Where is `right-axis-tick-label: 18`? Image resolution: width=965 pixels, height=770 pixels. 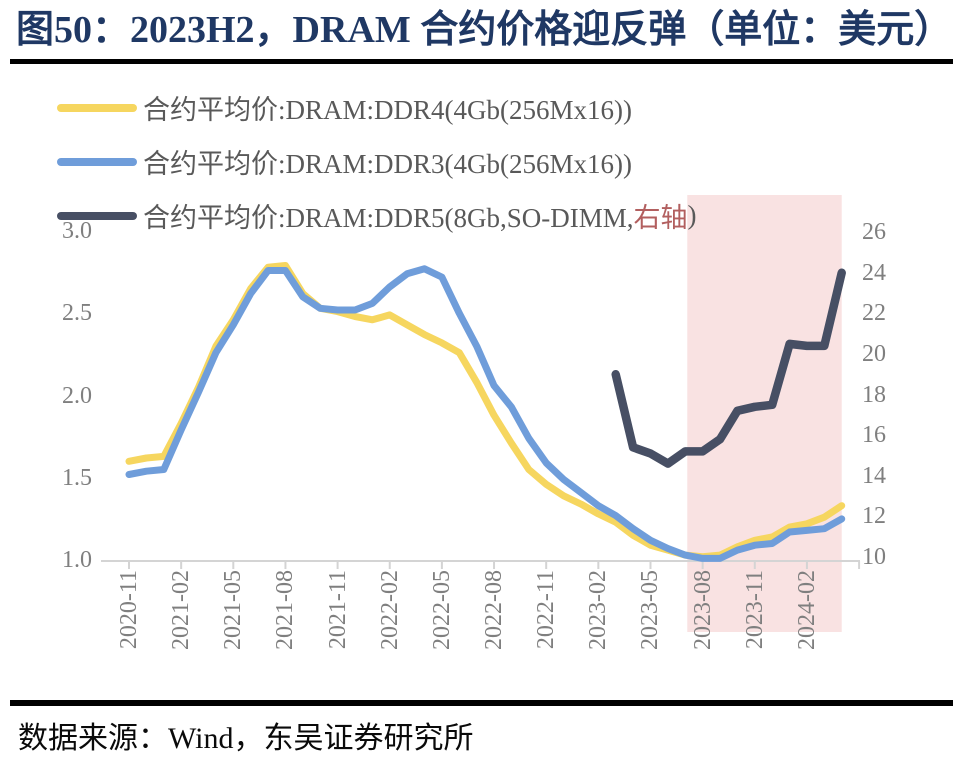 right-axis-tick-label: 18 is located at coordinates (874, 394).